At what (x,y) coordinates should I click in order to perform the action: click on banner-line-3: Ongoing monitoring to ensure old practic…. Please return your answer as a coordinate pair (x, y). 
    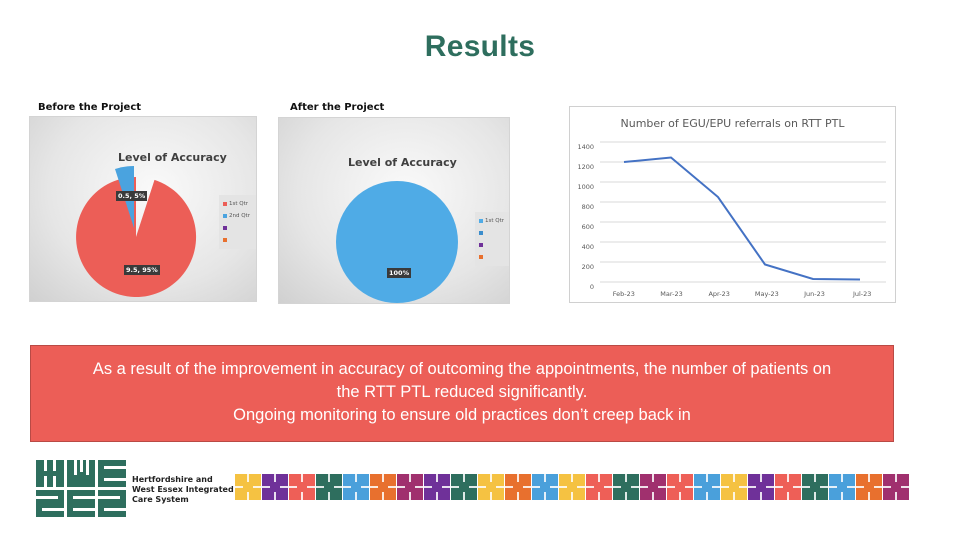
    Looking at the image, I should click on (462, 415).